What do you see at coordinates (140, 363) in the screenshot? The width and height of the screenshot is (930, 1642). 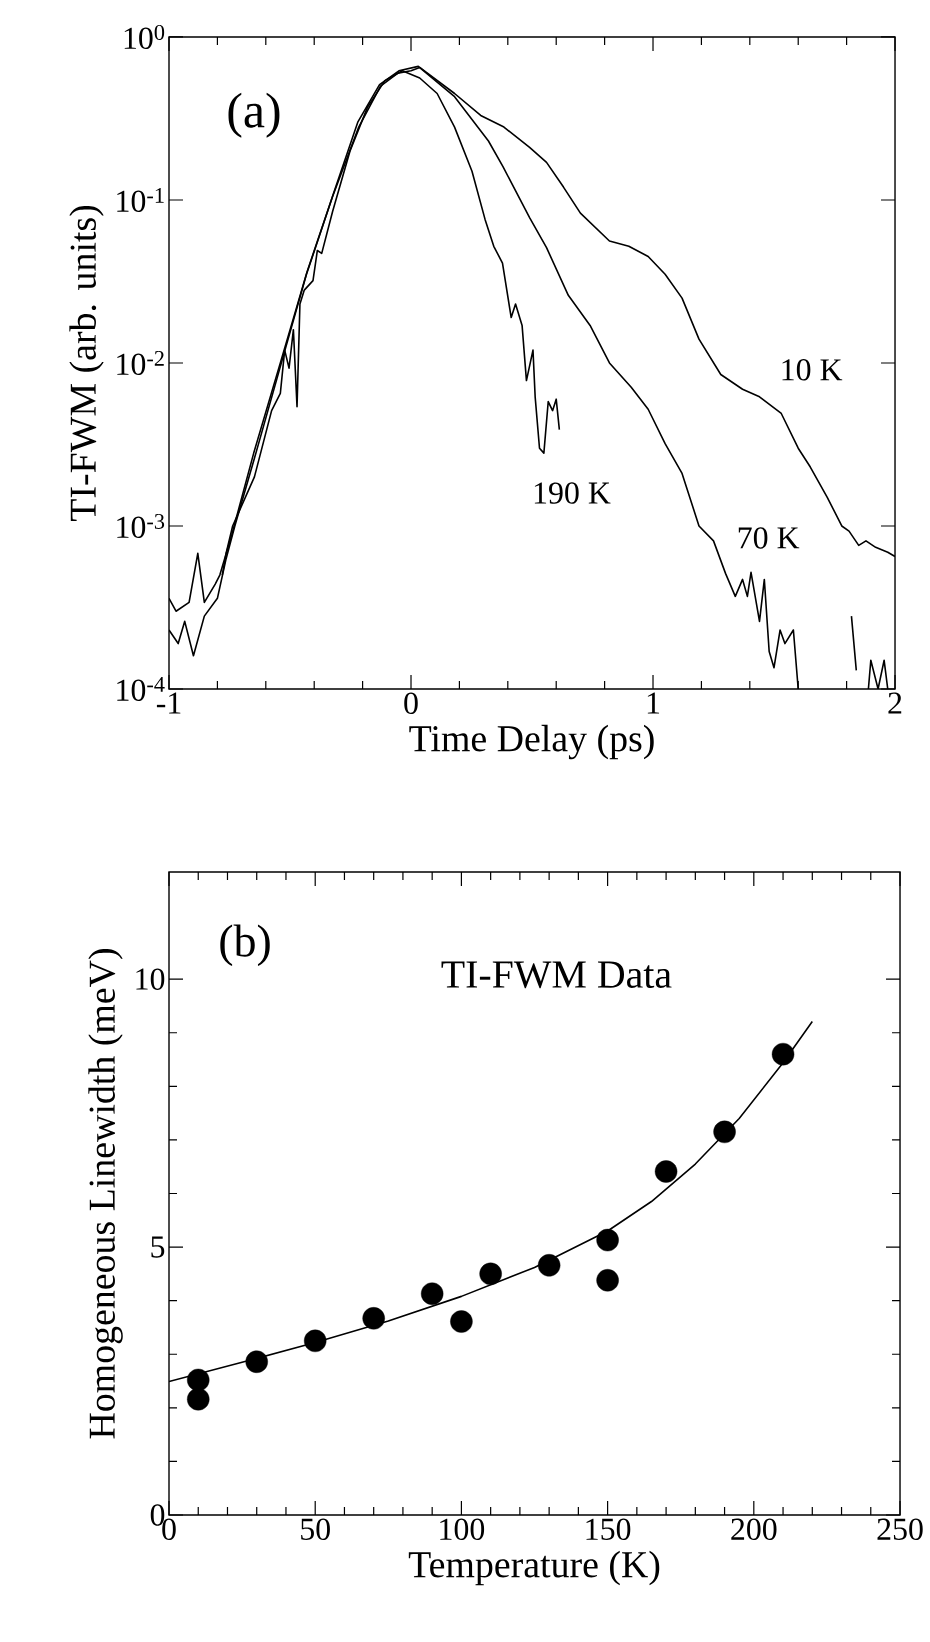 I see `y-tick-label: 10$^{-2}$` at bounding box center [140, 363].